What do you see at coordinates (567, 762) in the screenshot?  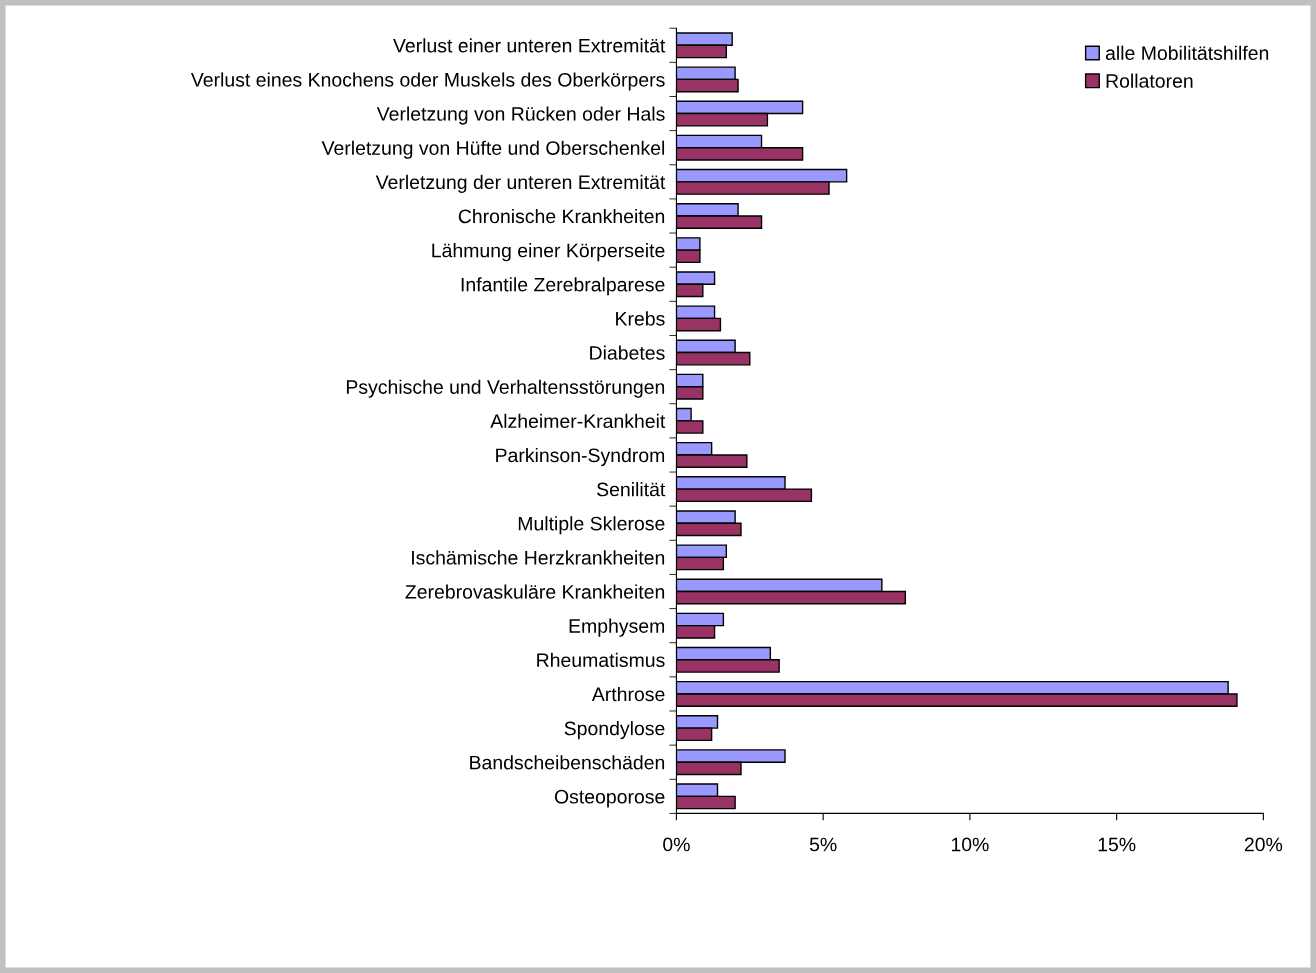 I see `y-tick-label: Bandscheibenschäden` at bounding box center [567, 762].